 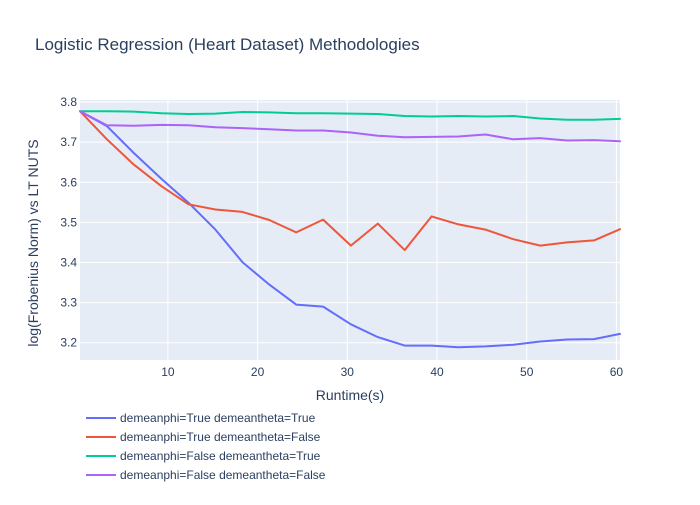 I want to click on x-tick-label: 60, so click(x=617, y=372).